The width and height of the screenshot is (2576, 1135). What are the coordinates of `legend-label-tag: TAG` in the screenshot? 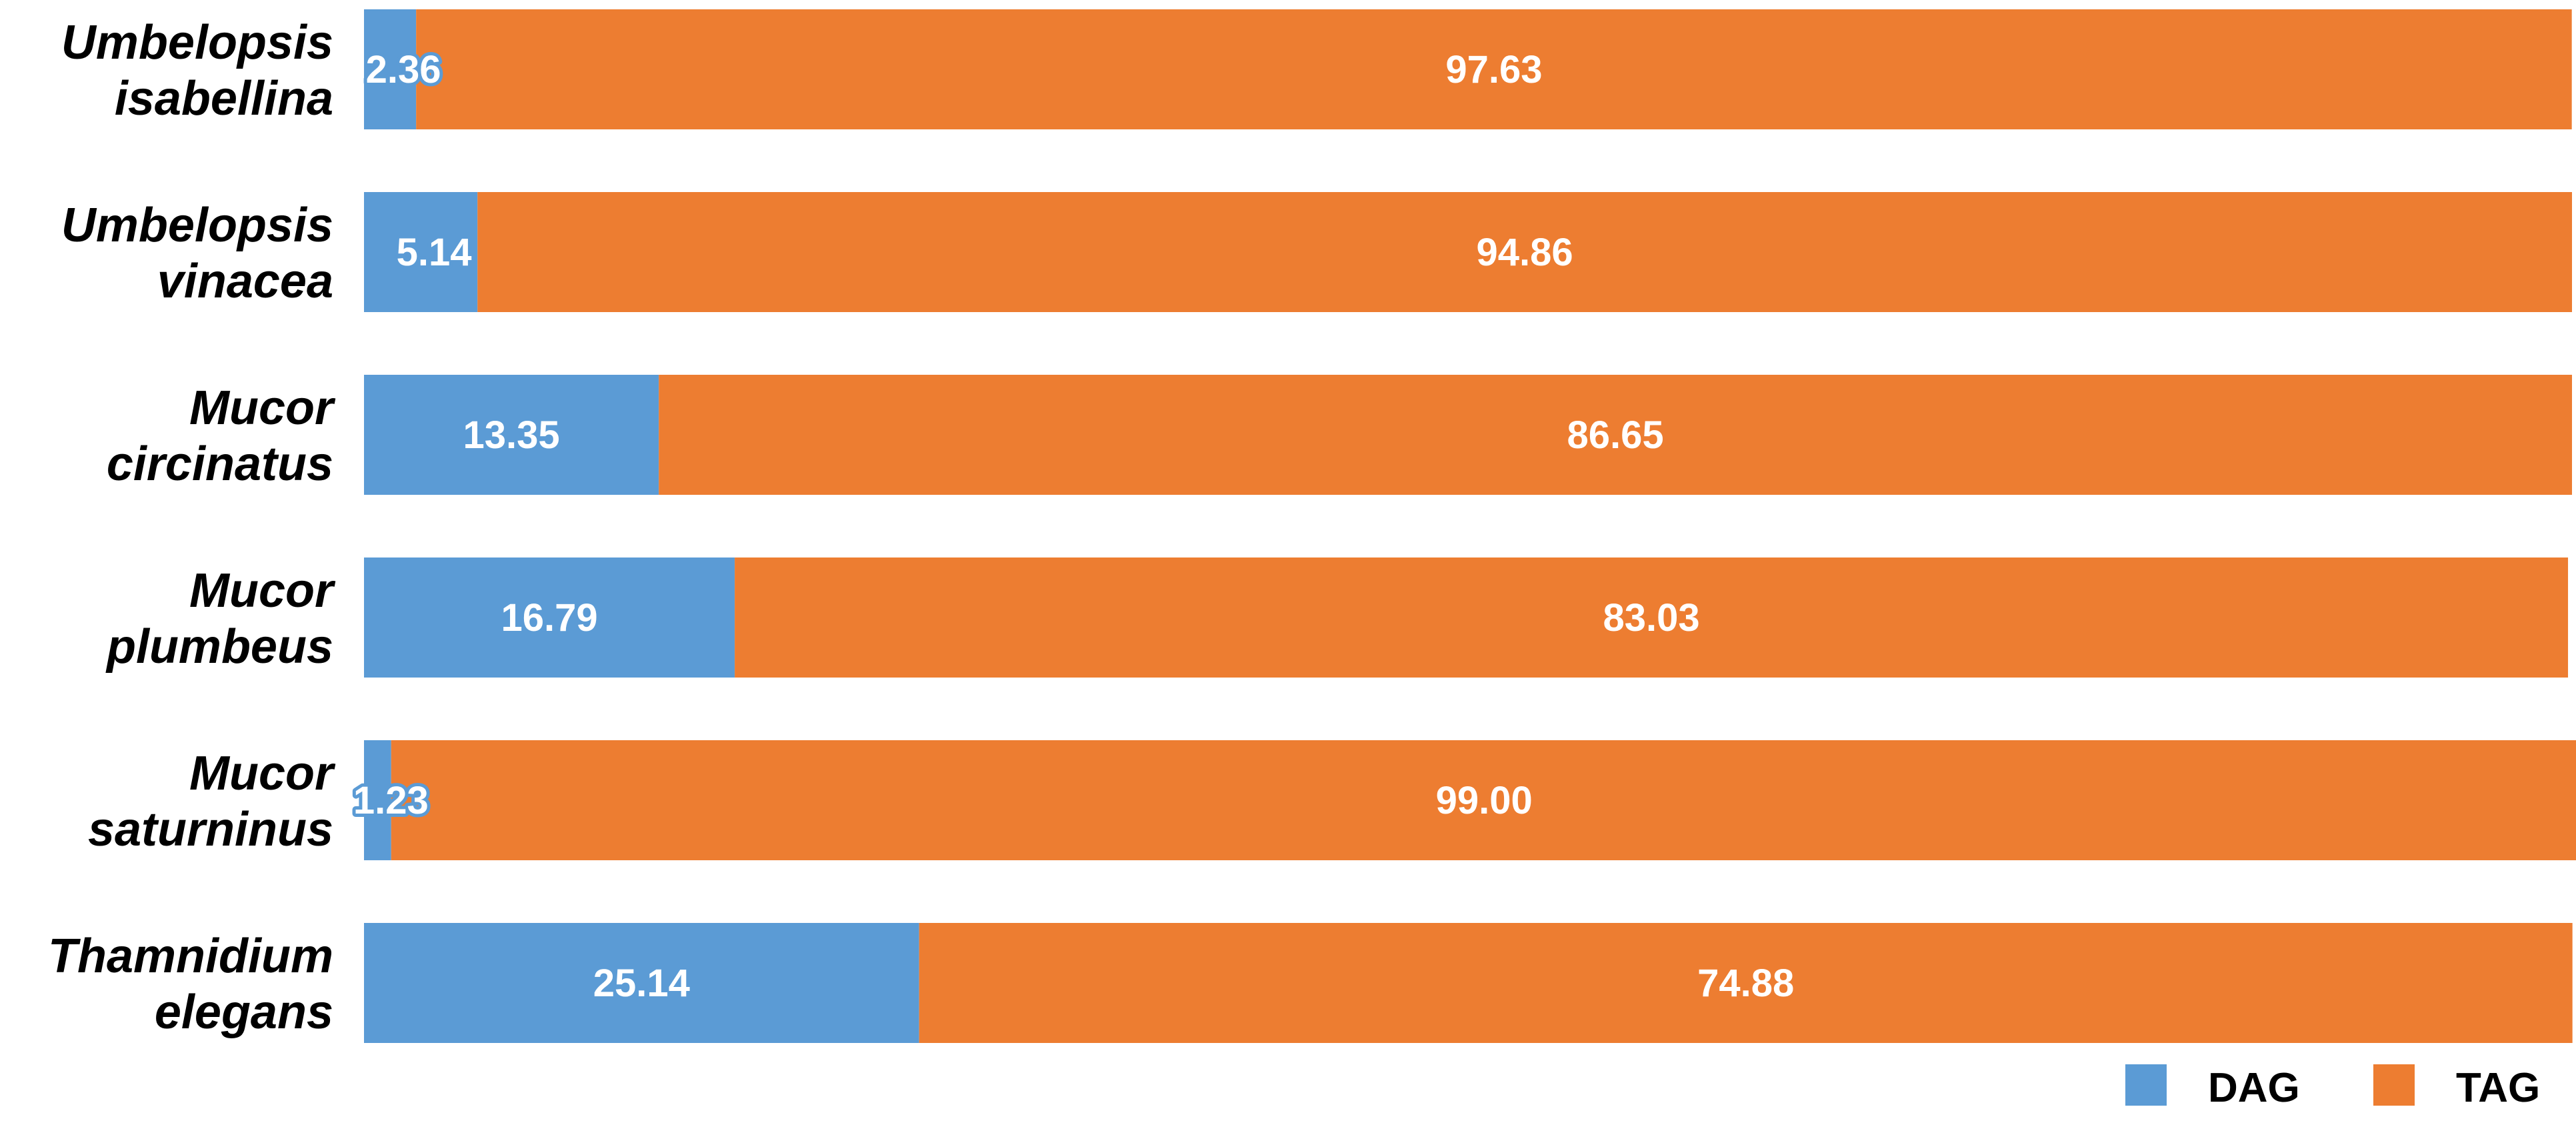 It's located at (2498, 1088).